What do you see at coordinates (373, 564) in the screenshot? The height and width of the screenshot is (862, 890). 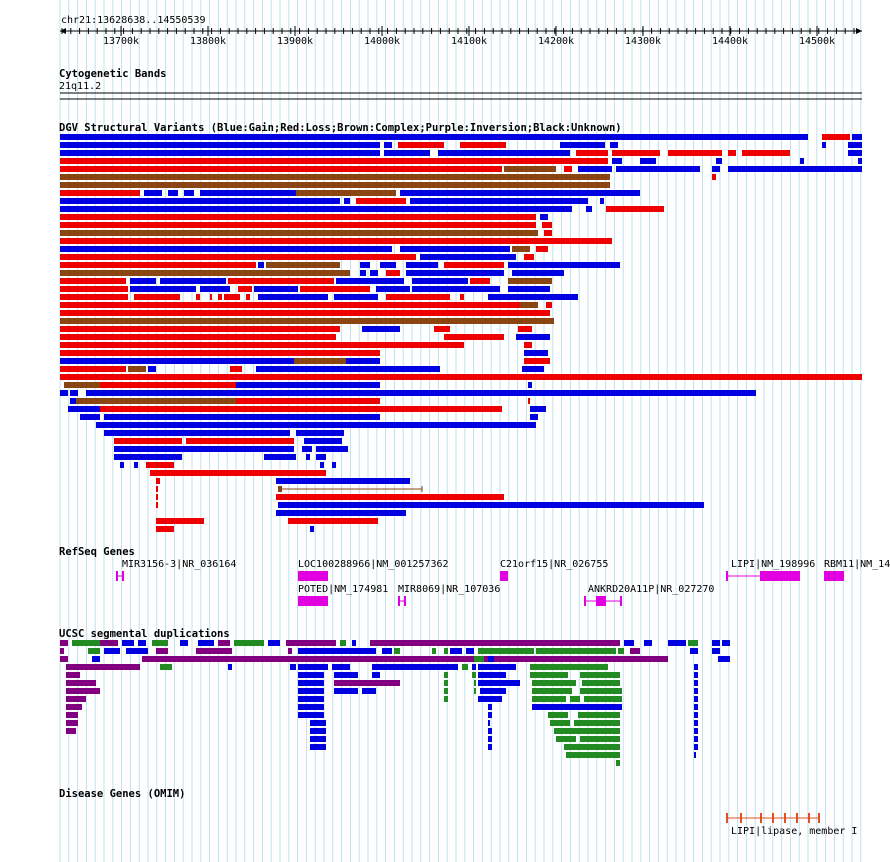 I see `gene-label-loc100288966: LOC100288966|NM_001257362` at bounding box center [373, 564].